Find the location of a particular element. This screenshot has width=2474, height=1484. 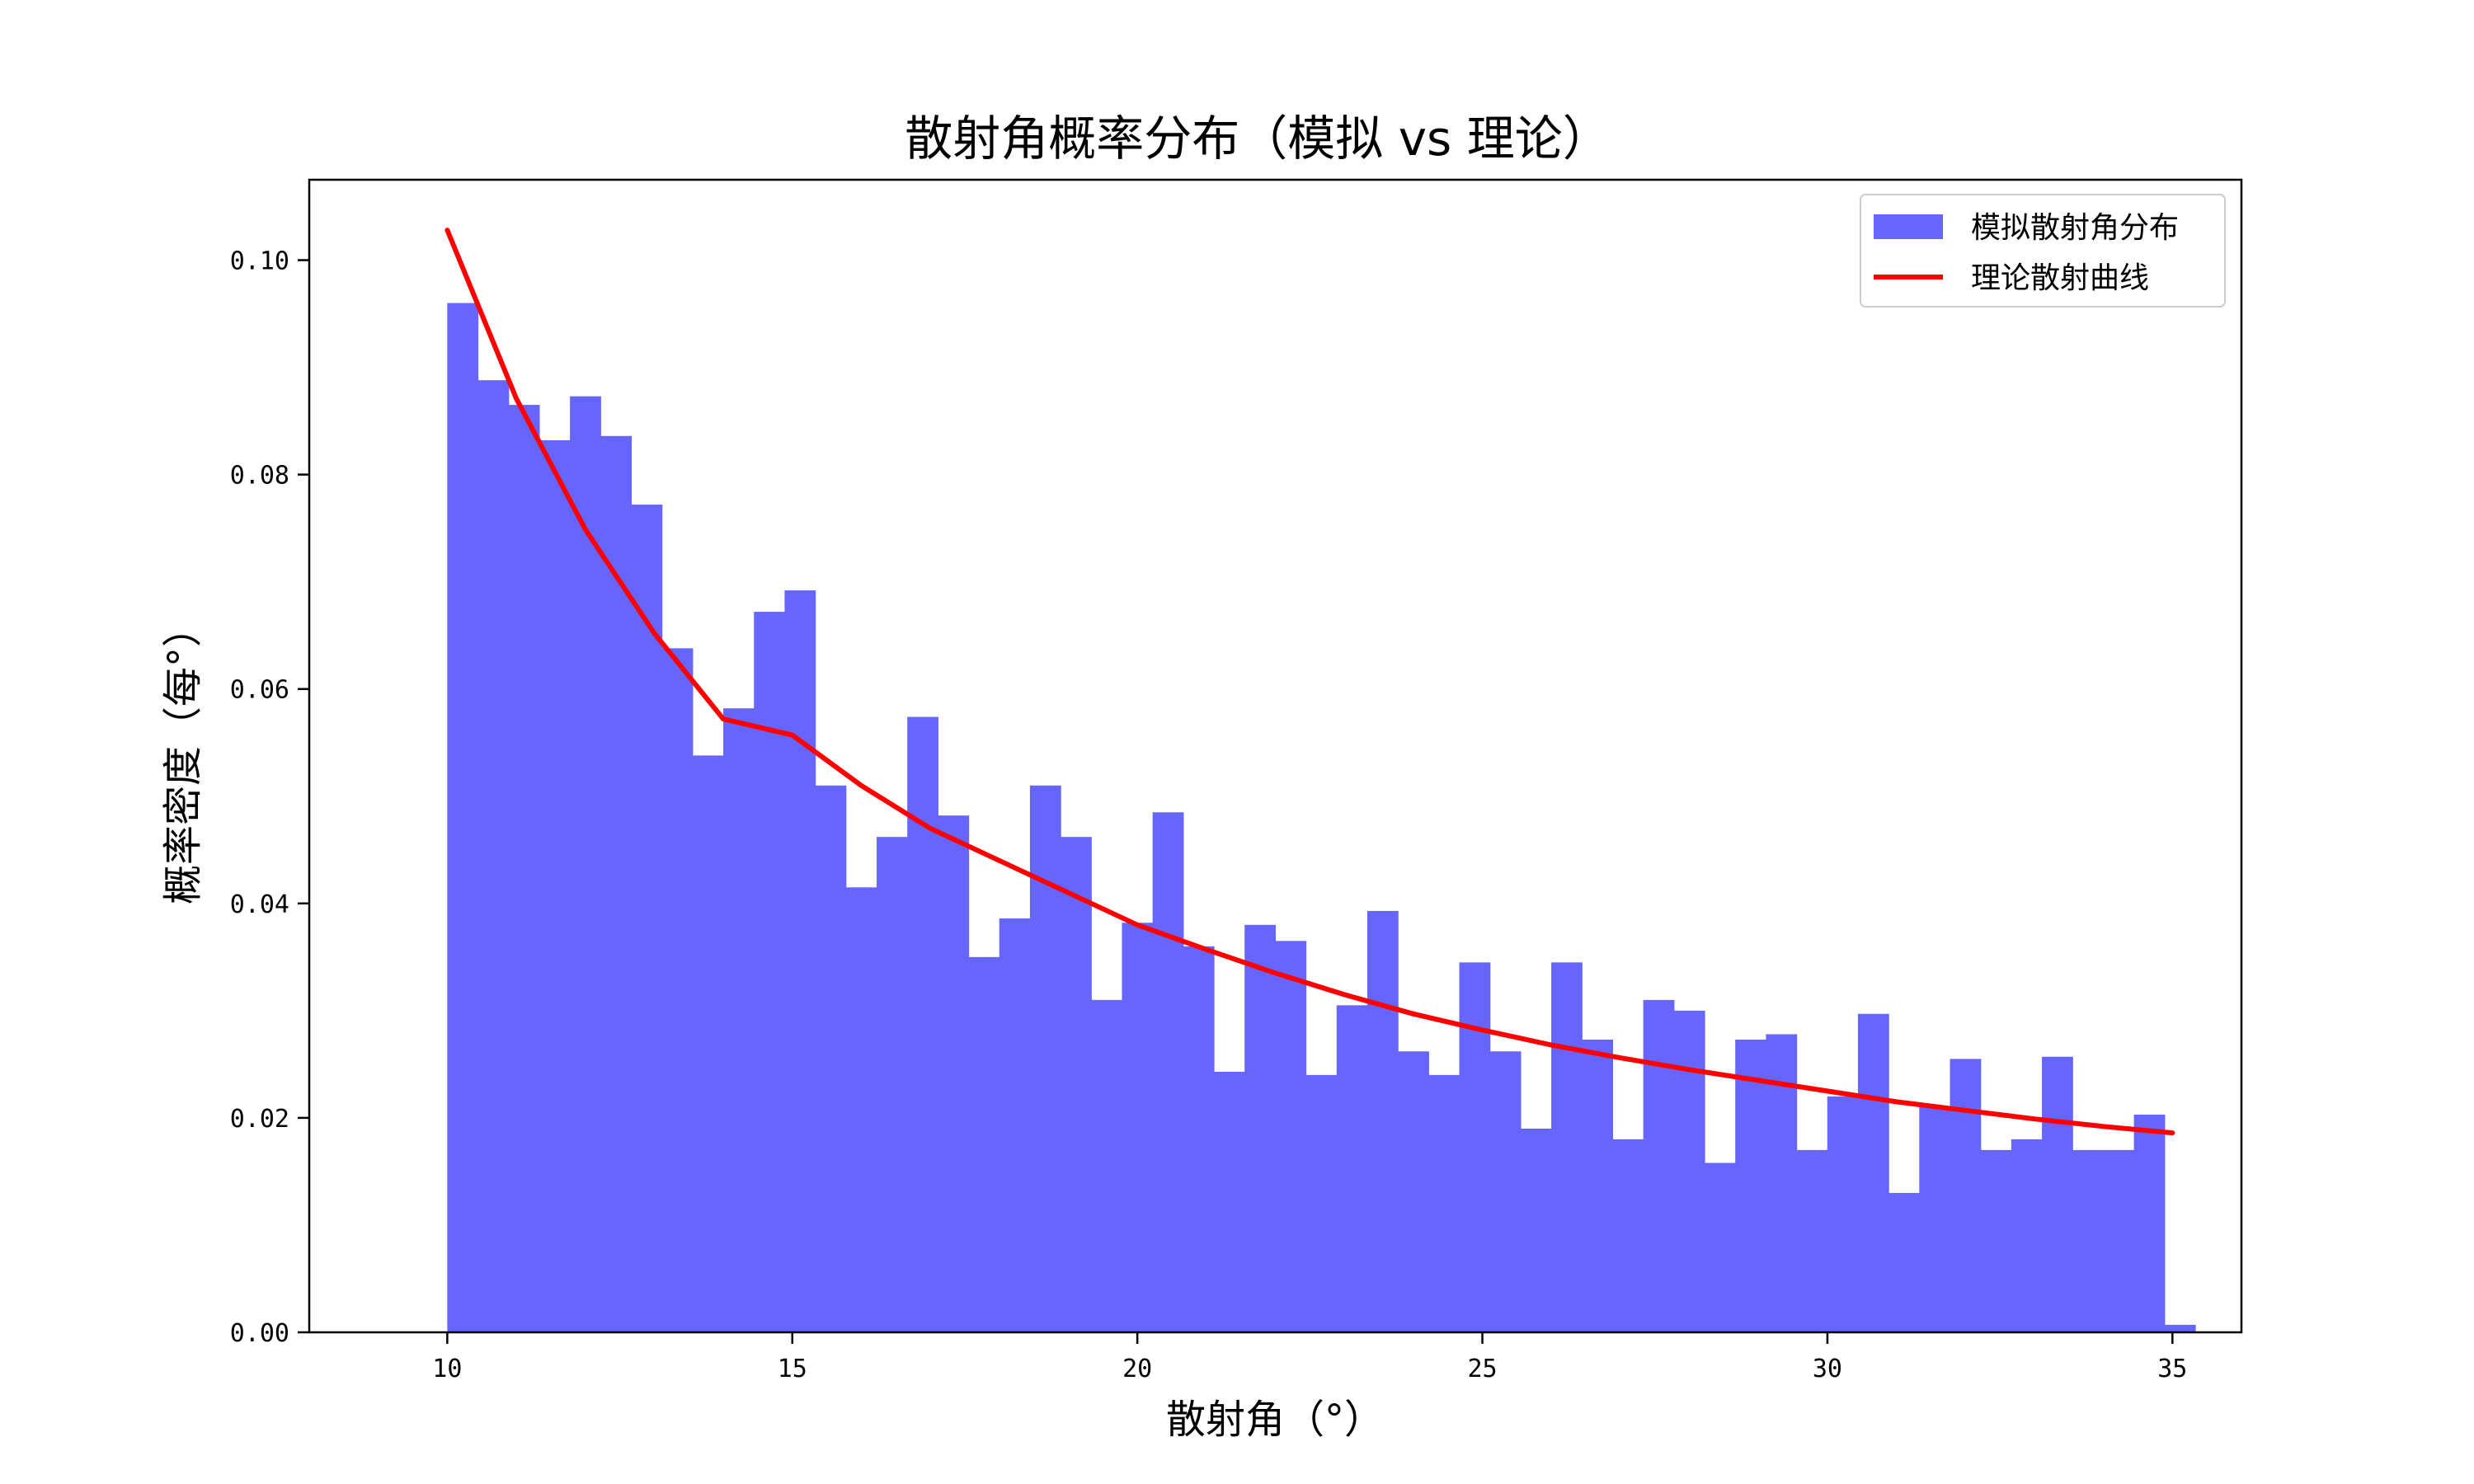

x-tick-label: 10 is located at coordinates (447, 1369).